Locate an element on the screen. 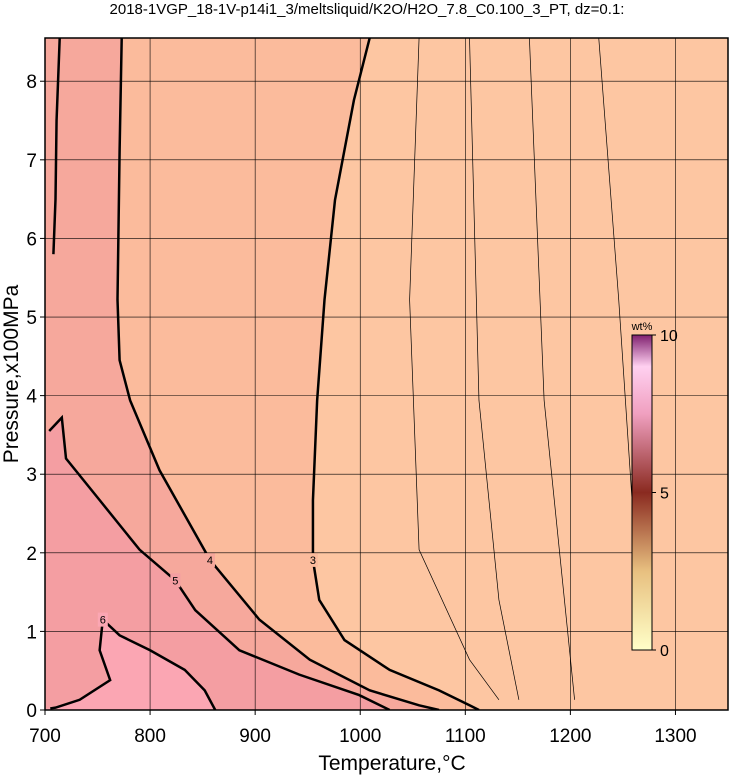 The height and width of the screenshot is (781, 734). x-tick-label: 1300 is located at coordinates (675, 736).